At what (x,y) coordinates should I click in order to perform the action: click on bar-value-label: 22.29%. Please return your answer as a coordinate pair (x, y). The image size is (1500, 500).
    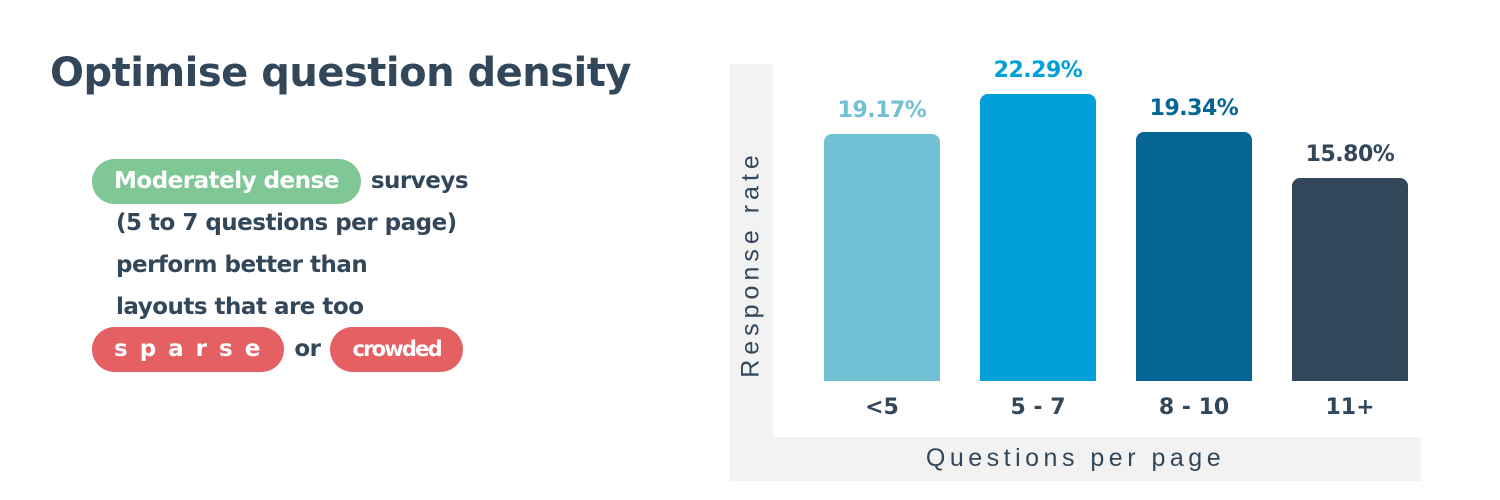
    Looking at the image, I should click on (1038, 70).